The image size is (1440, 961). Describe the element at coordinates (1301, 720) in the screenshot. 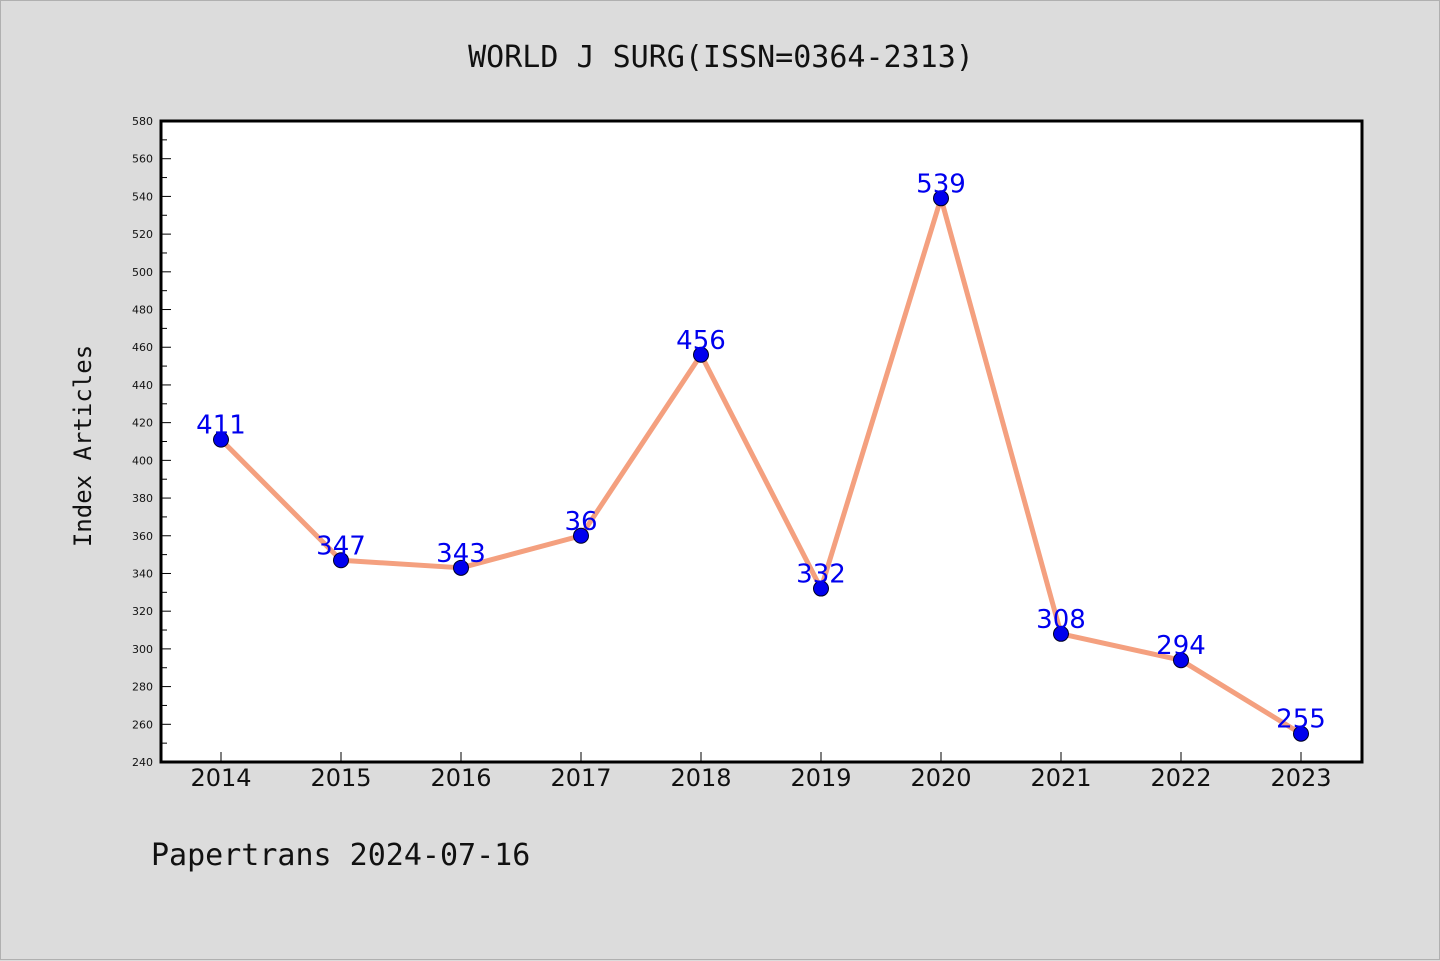

I see `data-label-2023: 255` at that location.